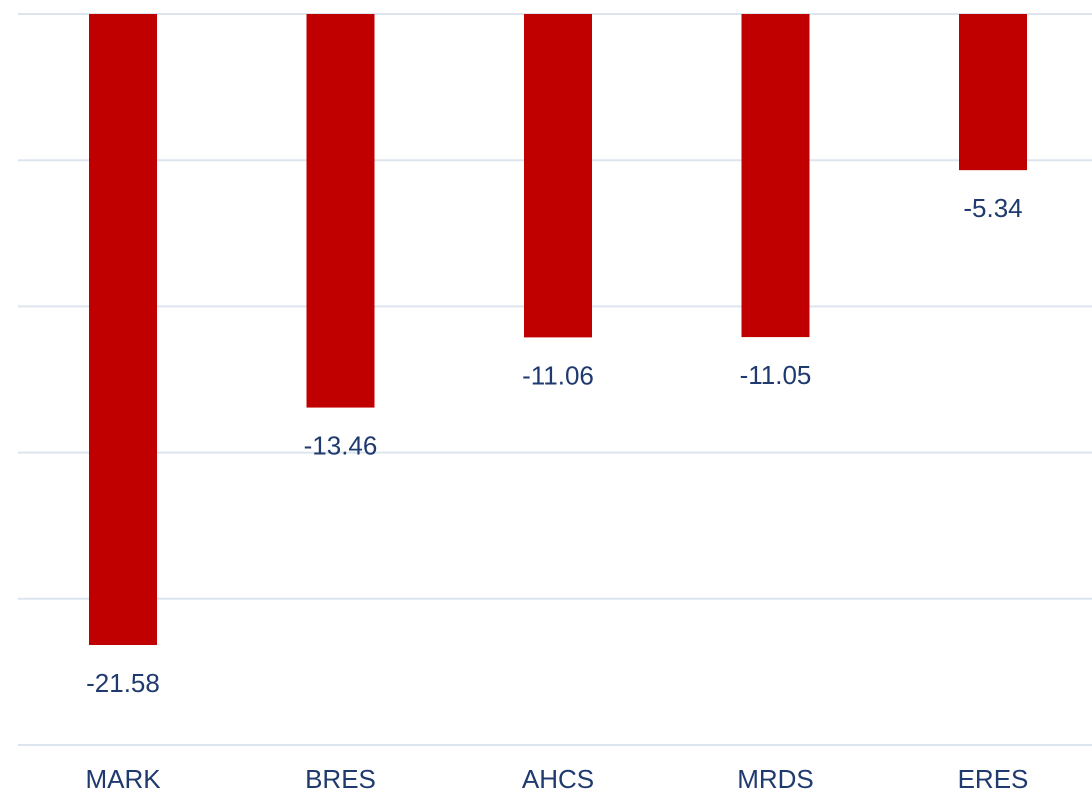 This screenshot has width=1092, height=801. I want to click on data-label-mrds: -11.05, so click(776, 375).